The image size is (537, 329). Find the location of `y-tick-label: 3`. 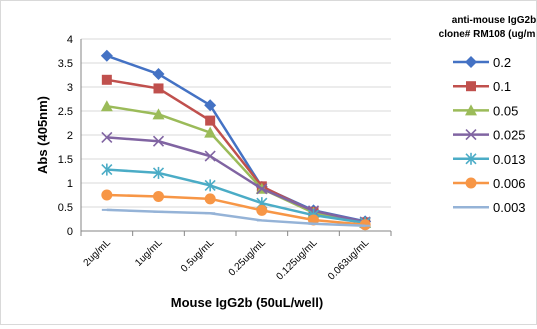

y-tick-label: 3 is located at coordinates (70, 88).